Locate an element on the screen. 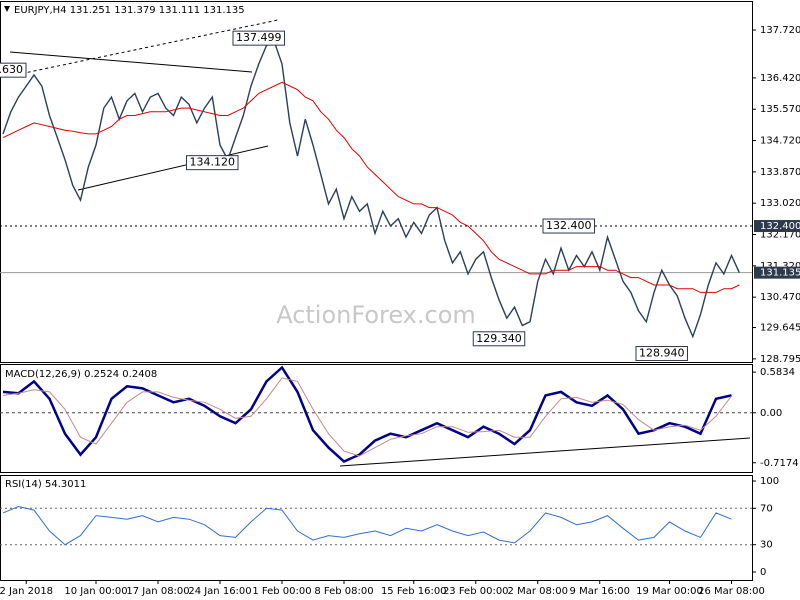 This screenshot has height=600, width=800. annotation-label: 137.499 is located at coordinates (259, 37).